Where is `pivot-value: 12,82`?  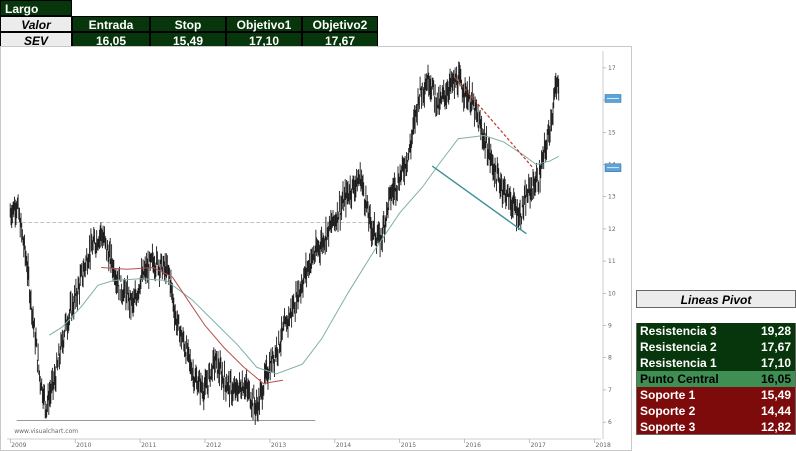 pivot-value: 12,82 is located at coordinates (775, 427).